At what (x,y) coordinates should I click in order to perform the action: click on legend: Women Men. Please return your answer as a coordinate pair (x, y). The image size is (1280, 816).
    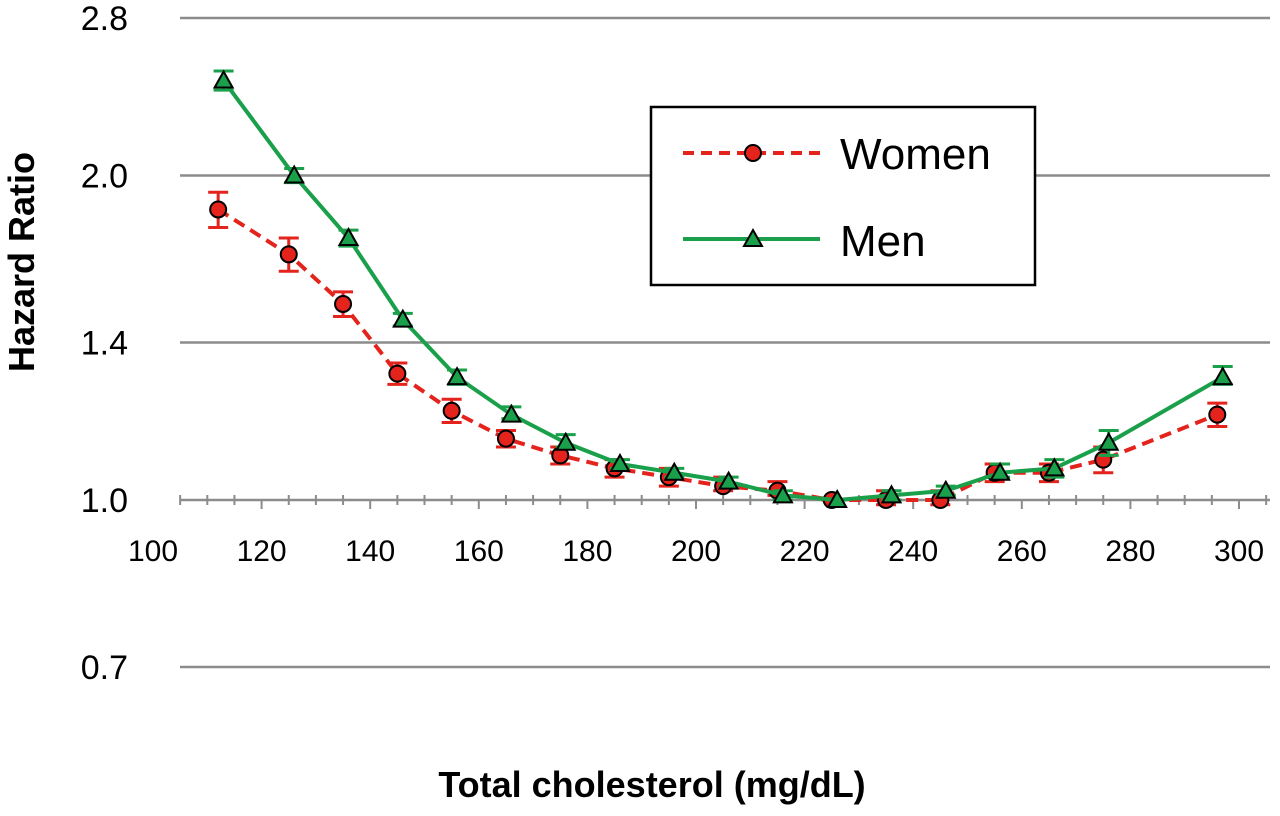
    Looking at the image, I should click on (843, 196).